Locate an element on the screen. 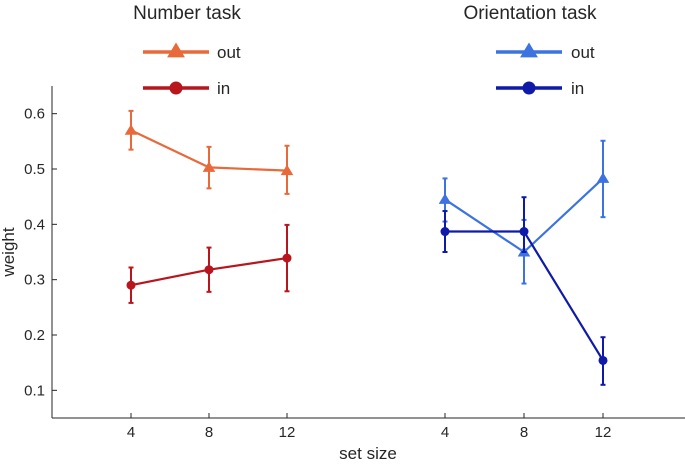  y-axis-label: weight is located at coordinates (9, 252).